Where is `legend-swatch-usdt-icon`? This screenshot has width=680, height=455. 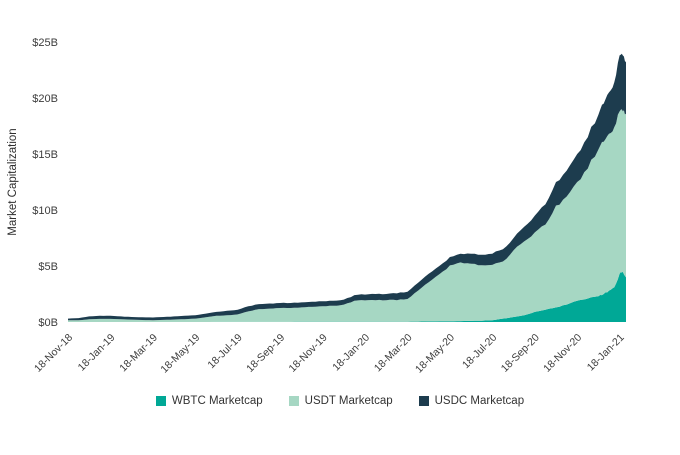 legend-swatch-usdt-icon is located at coordinates (293, 401).